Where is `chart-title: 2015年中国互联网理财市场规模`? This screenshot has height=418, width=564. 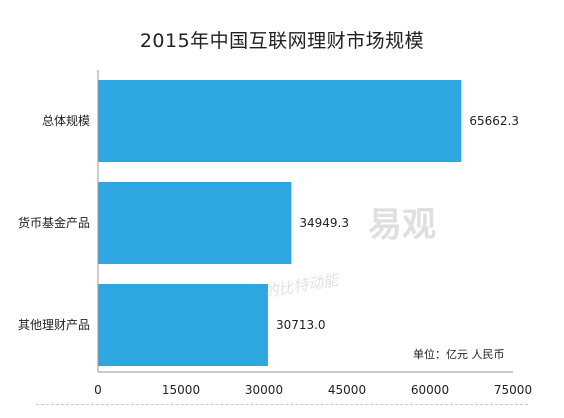
chart-title: 2015年中国互联网理财市场规模 is located at coordinates (282, 41).